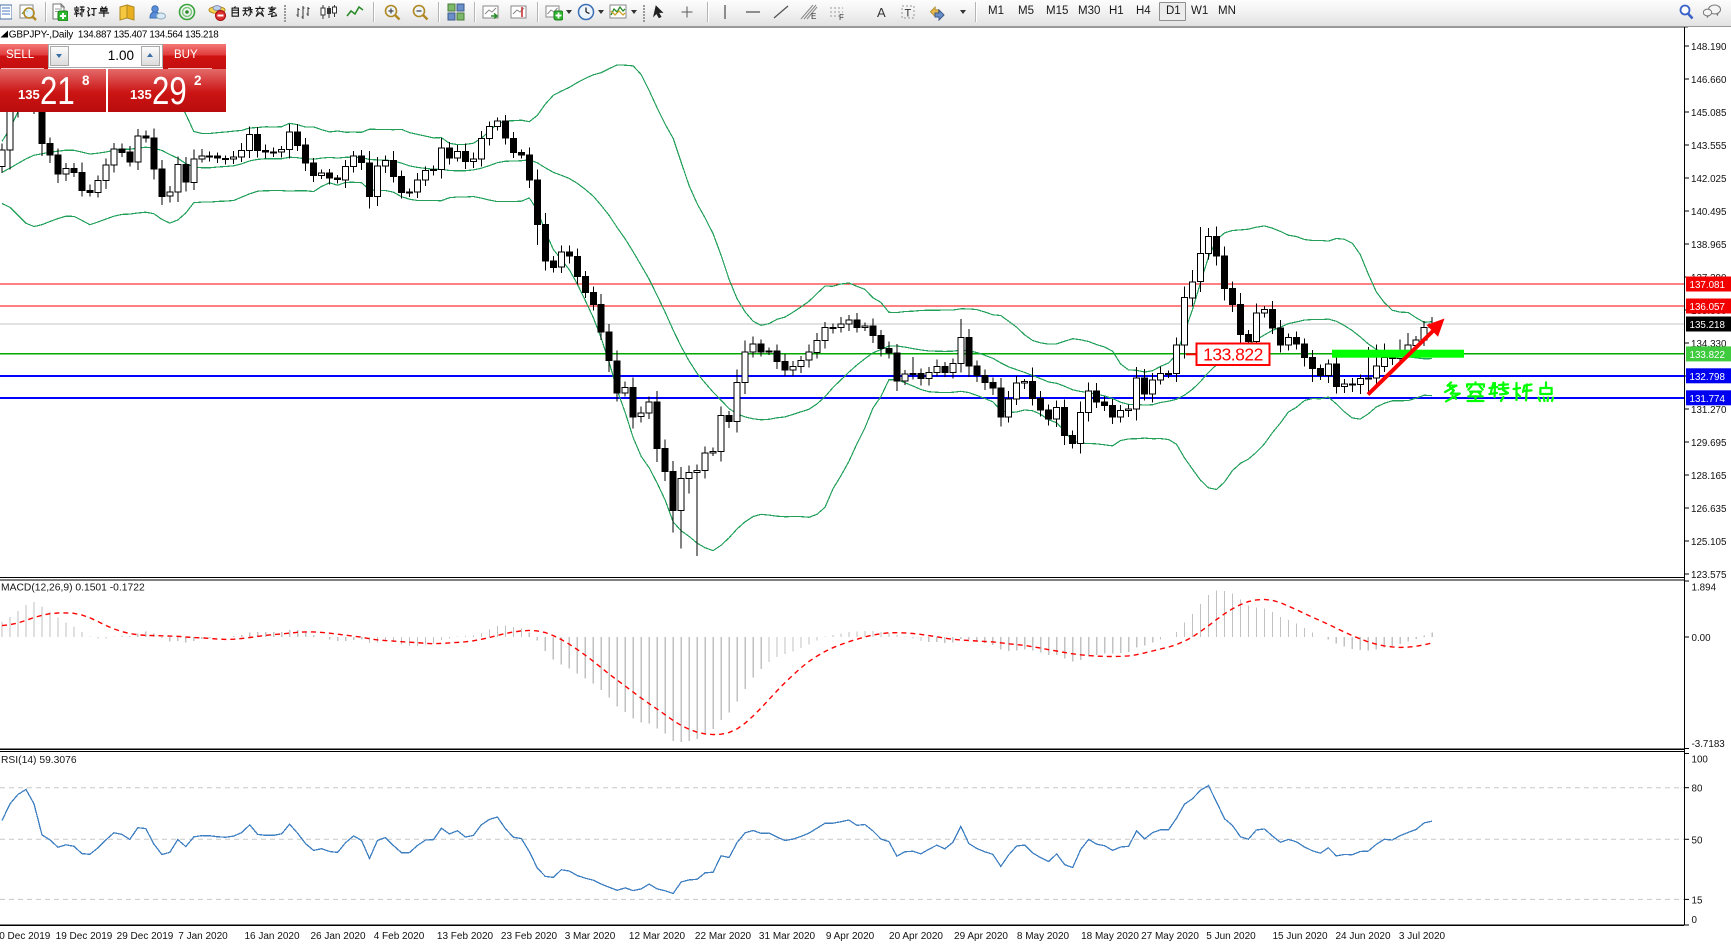 Image resolution: width=1731 pixels, height=946 pixels. Describe the element at coordinates (657, 936) in the screenshot. I see `svg-text: 12 Mar 2020` at that location.